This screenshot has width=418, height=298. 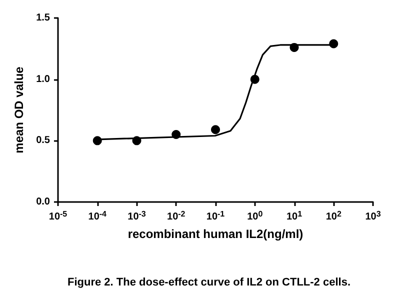 What do you see at coordinates (216, 234) in the screenshot?
I see `x-axis-title: recombinant human IL2(ng/ml)` at bounding box center [216, 234].